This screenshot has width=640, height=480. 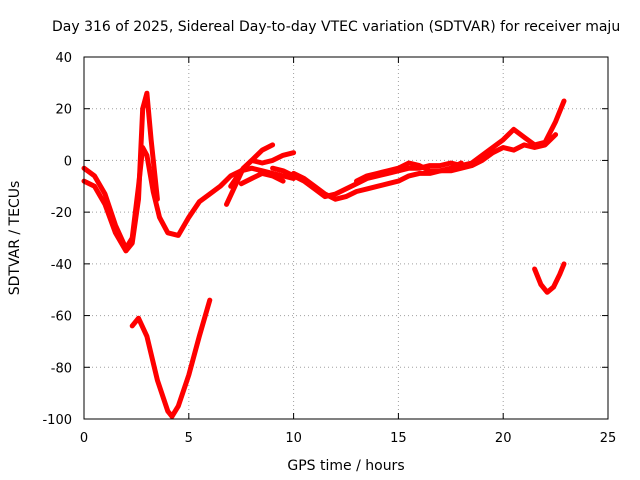 What do you see at coordinates (63, 58) in the screenshot?
I see `y-tick-label: 40` at bounding box center [63, 58].